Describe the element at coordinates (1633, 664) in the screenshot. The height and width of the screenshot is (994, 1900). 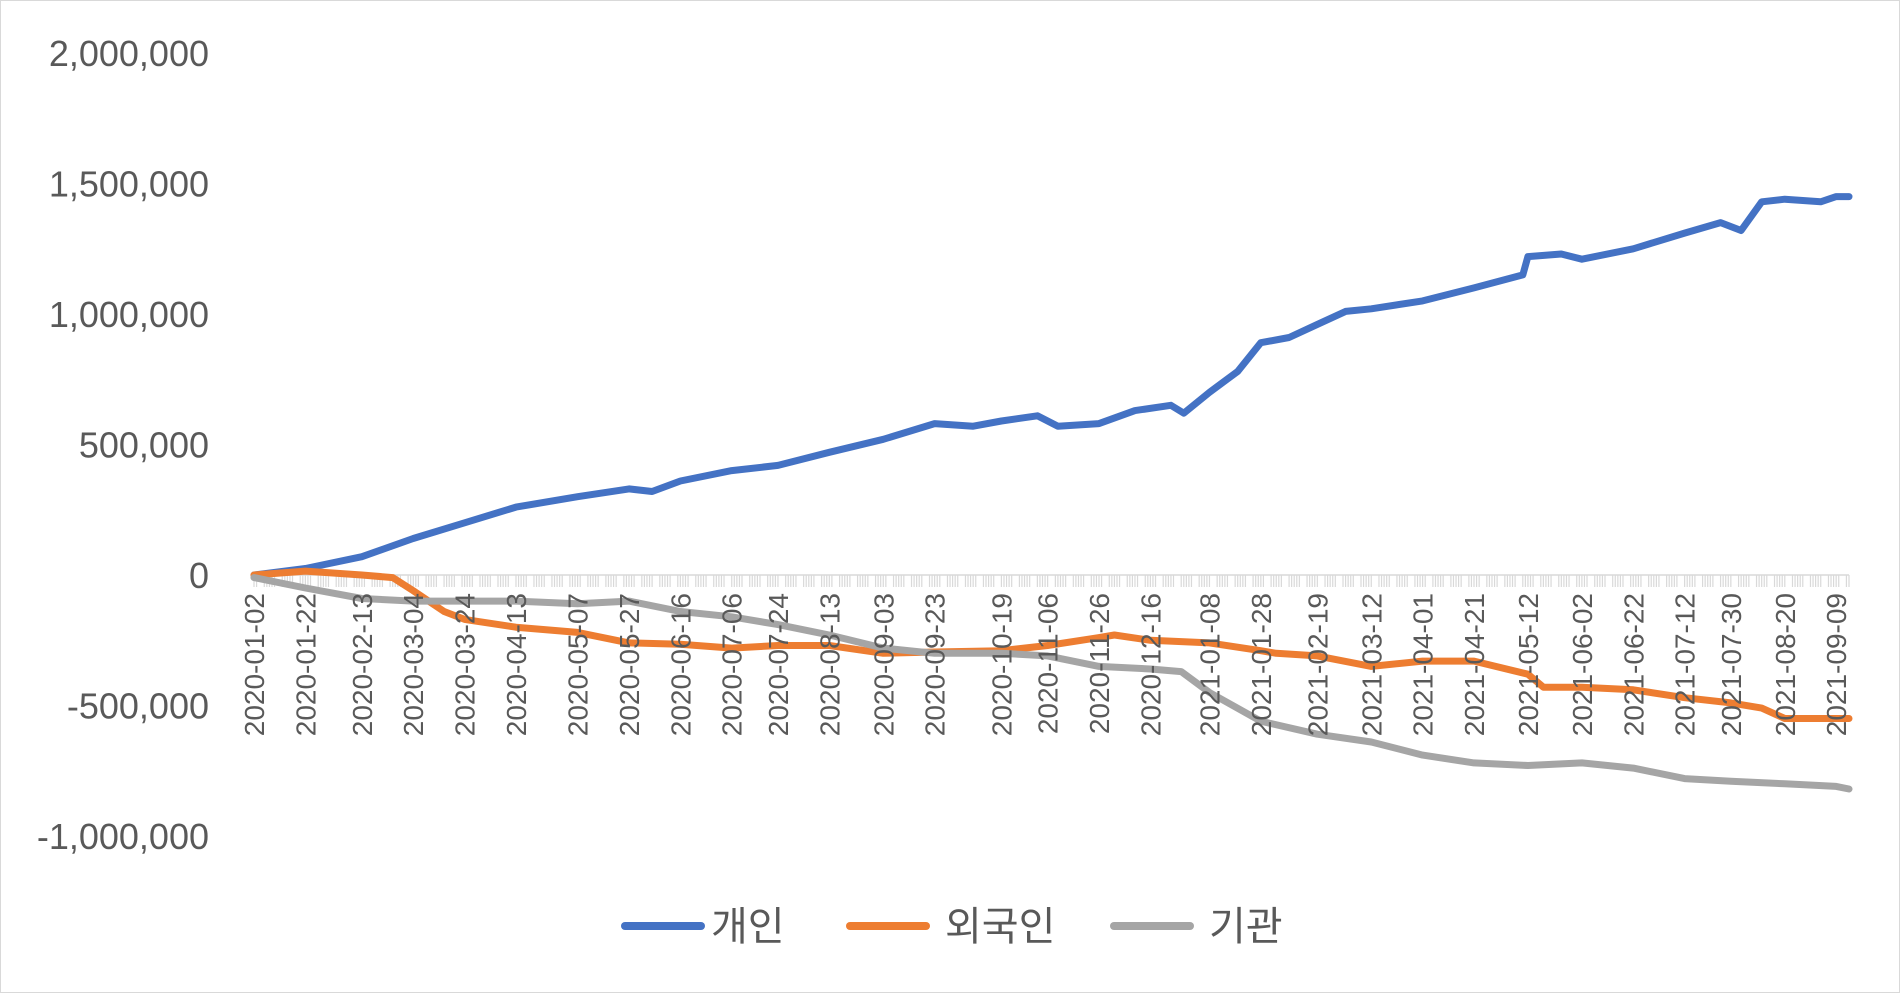
I see `x-tick-label: 2021-06-22` at that location.